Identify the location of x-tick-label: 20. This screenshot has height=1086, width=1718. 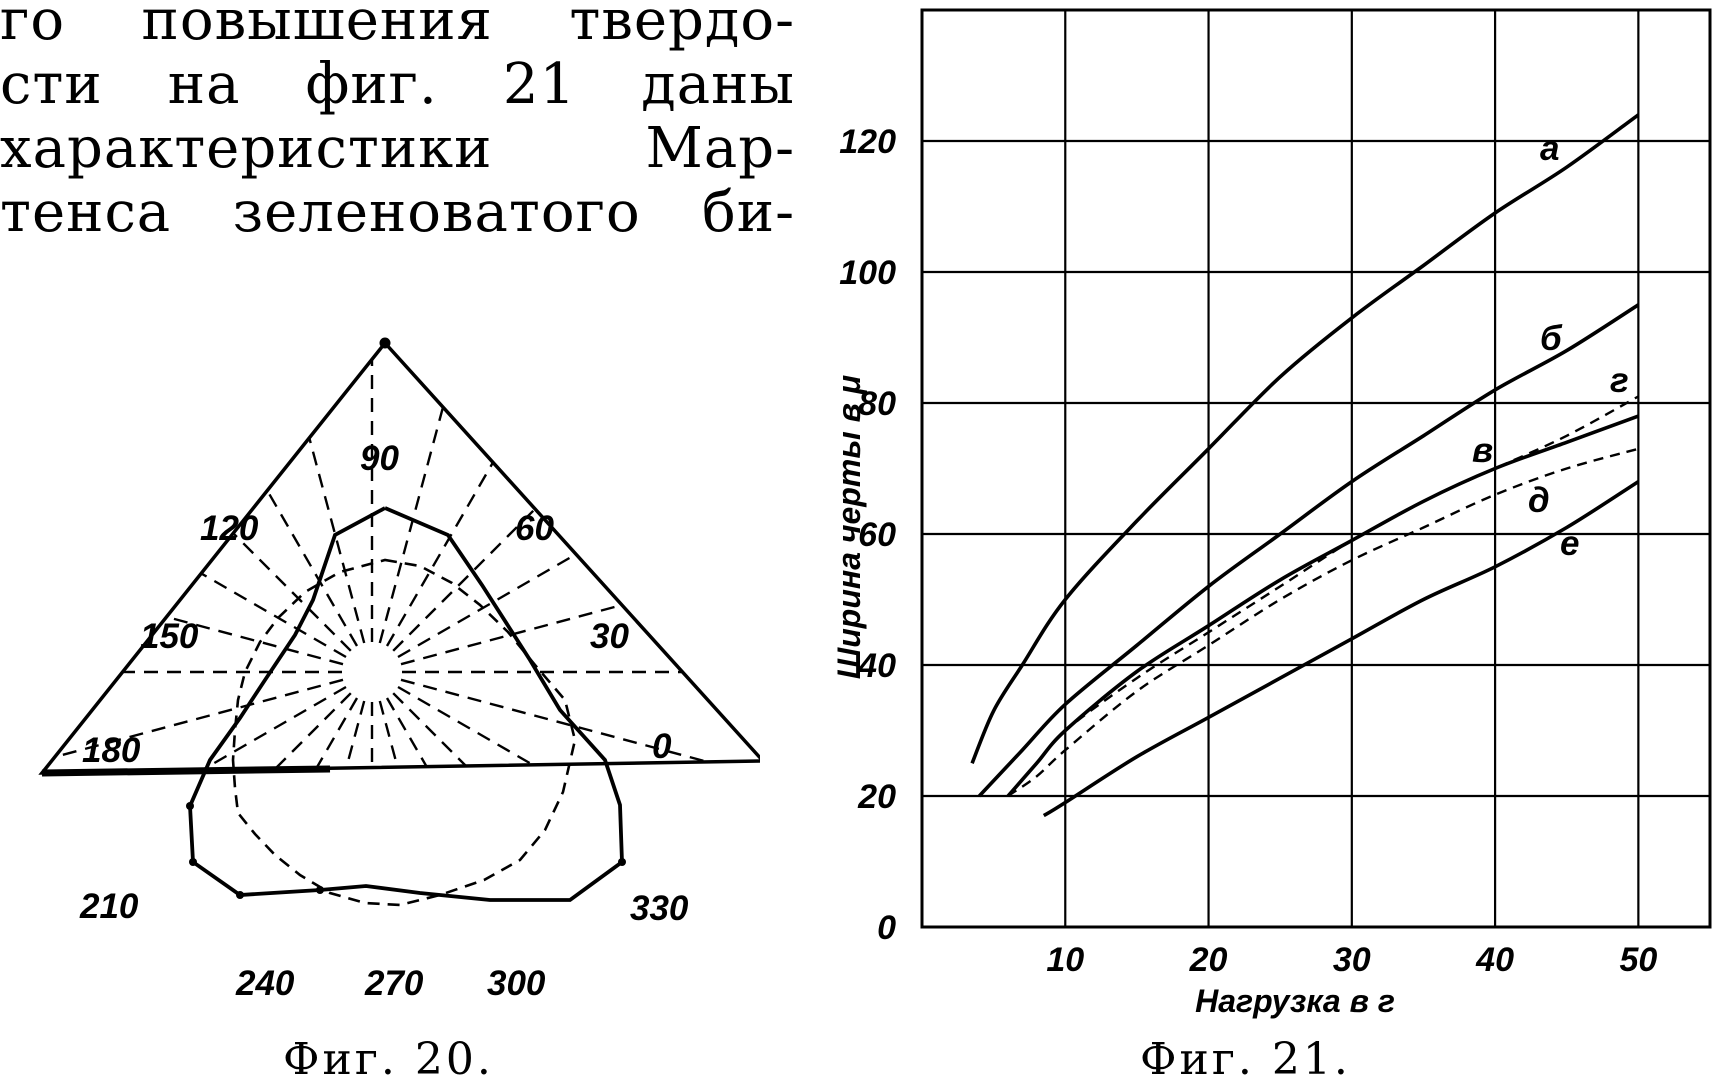
(1208, 960).